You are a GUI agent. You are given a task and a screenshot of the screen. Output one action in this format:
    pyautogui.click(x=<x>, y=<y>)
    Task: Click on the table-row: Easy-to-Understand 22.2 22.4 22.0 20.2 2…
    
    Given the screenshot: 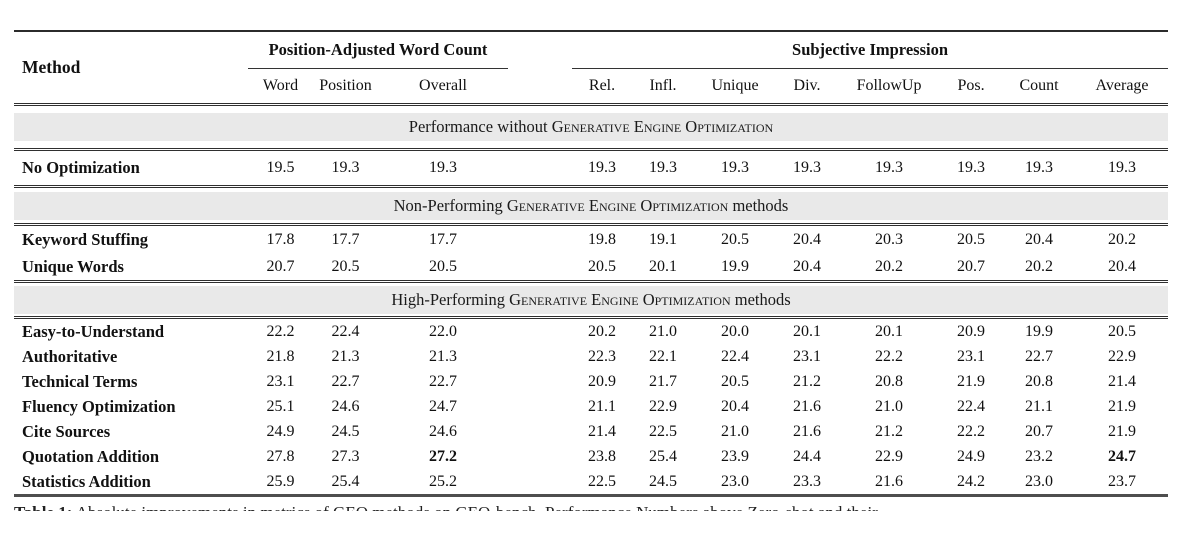 What is the action you would take?
    pyautogui.click(x=591, y=331)
    